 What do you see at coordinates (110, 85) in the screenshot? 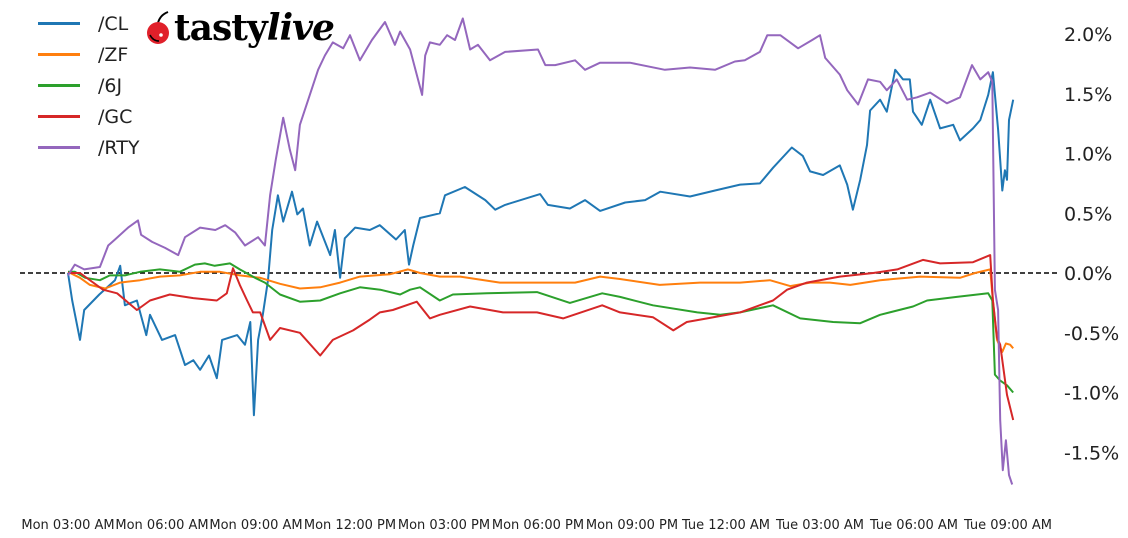
I see `legend-label: /6J` at bounding box center [110, 85].